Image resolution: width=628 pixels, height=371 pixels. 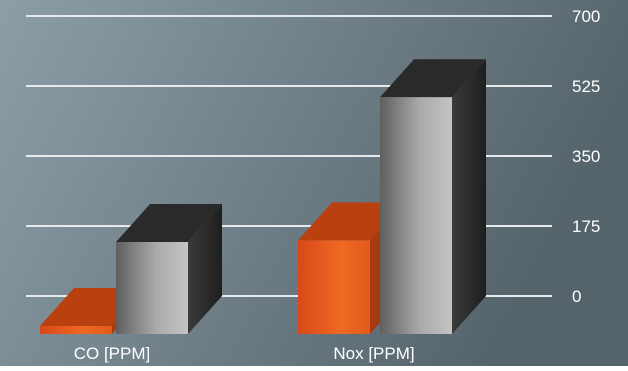 I want to click on x-axis-labels: CO [PPM] Nox [PPM], so click(x=244, y=353).